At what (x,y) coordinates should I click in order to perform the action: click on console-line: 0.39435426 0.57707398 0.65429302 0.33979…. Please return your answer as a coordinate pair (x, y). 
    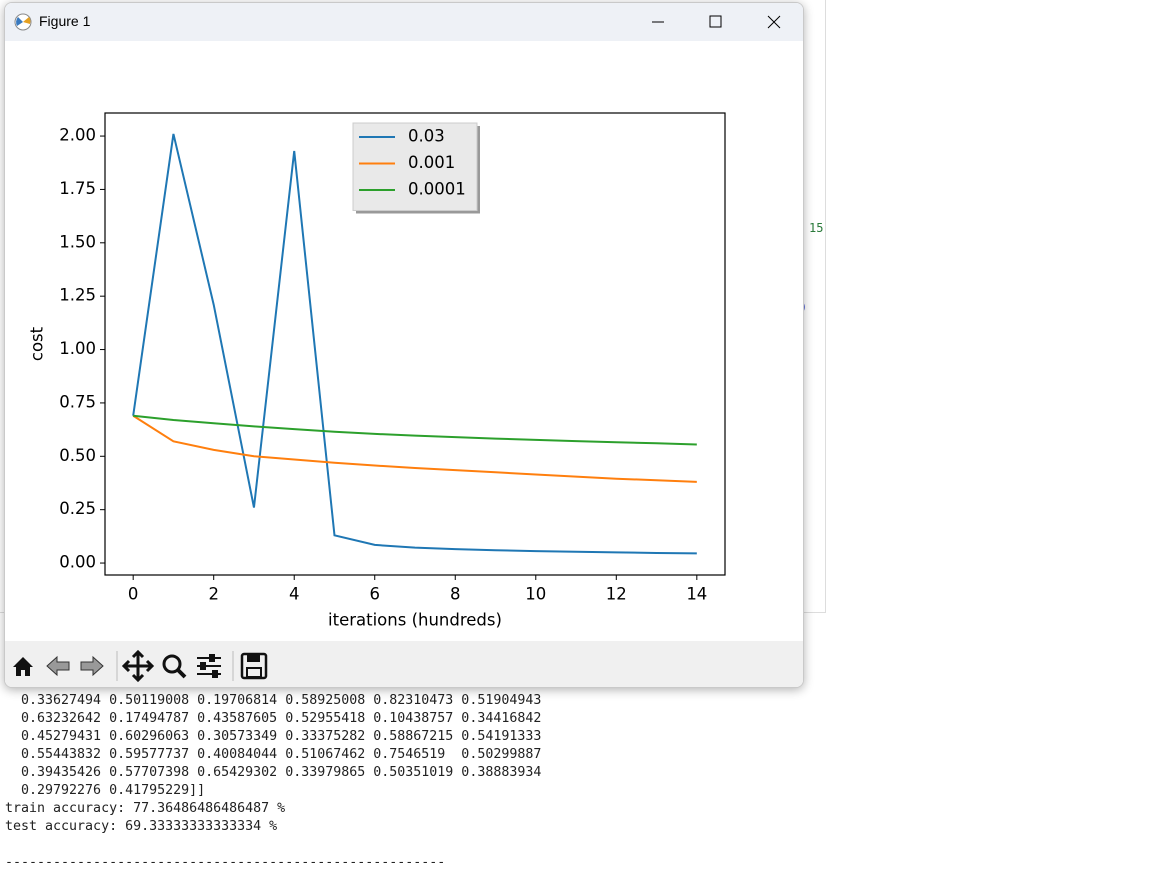
    Looking at the image, I should click on (273, 772).